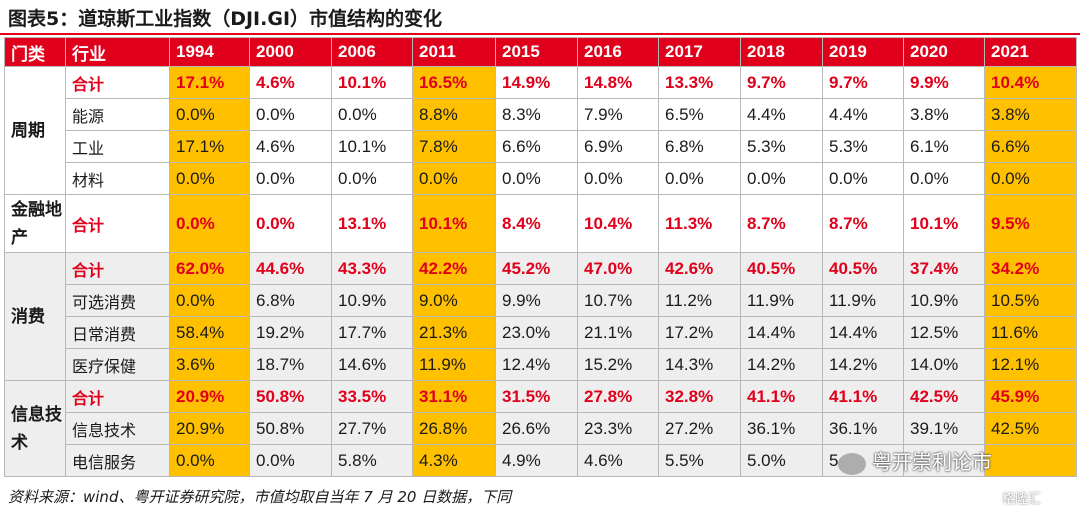 This screenshot has width=1080, height=511. I want to click on industry-cell: 医疗保健, so click(117, 364).